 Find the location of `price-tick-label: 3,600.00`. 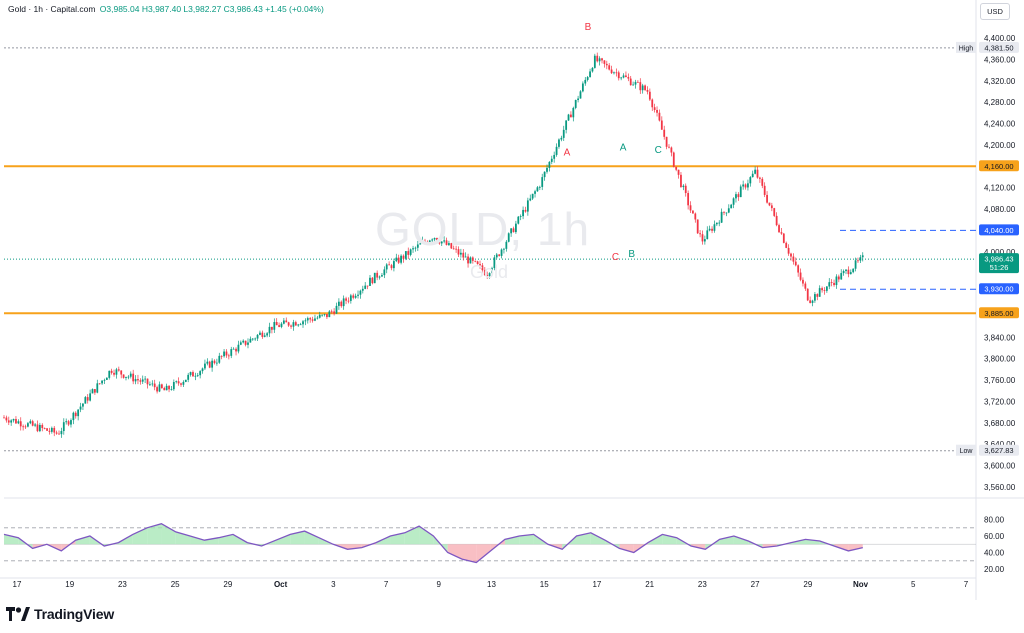

price-tick-label: 3,600.00 is located at coordinates (1000, 466).